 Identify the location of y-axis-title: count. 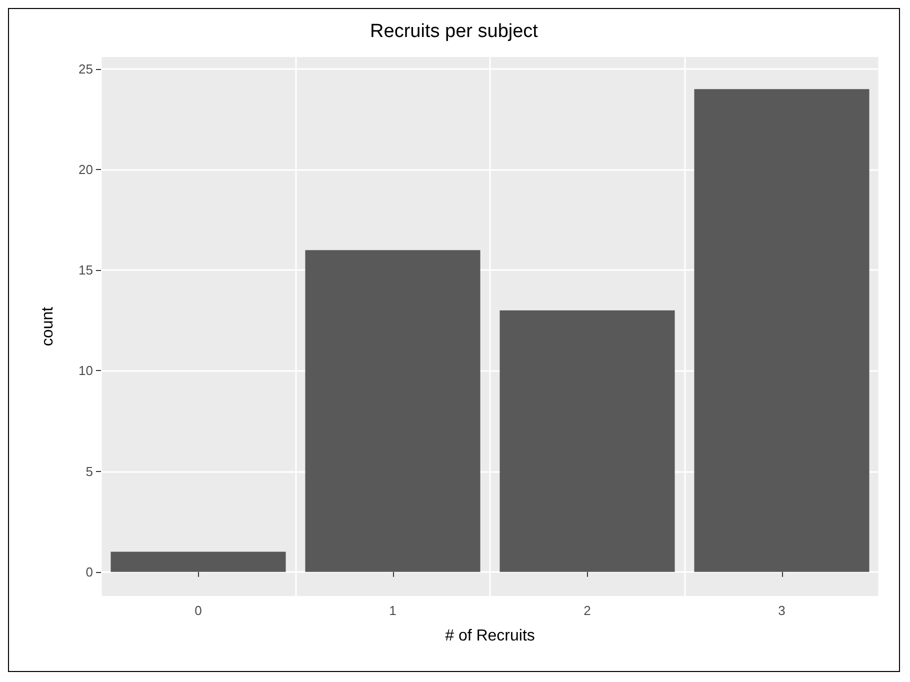
(48, 326).